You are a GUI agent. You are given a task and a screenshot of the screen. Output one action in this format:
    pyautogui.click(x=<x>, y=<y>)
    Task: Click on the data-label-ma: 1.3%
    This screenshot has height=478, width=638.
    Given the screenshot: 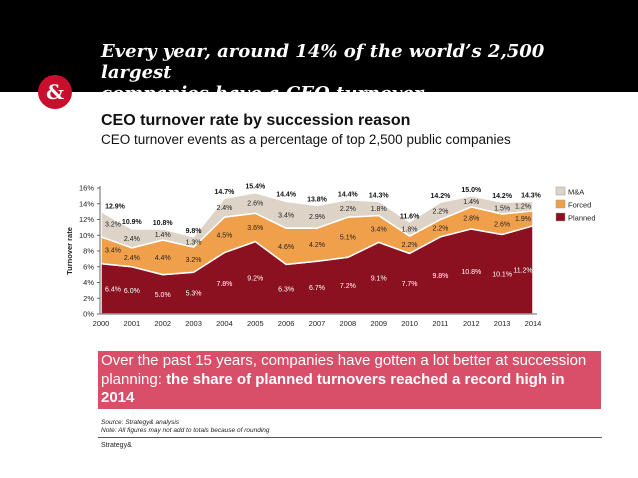 What is the action you would take?
    pyautogui.click(x=194, y=242)
    